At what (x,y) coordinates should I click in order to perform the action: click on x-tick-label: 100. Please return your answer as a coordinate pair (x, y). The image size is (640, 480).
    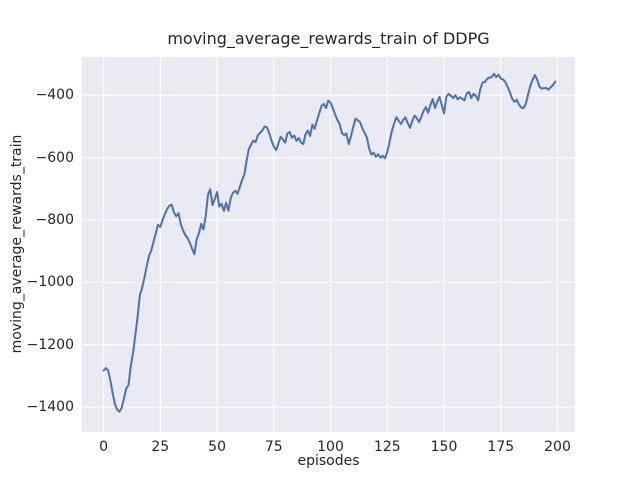
    Looking at the image, I should click on (330, 447).